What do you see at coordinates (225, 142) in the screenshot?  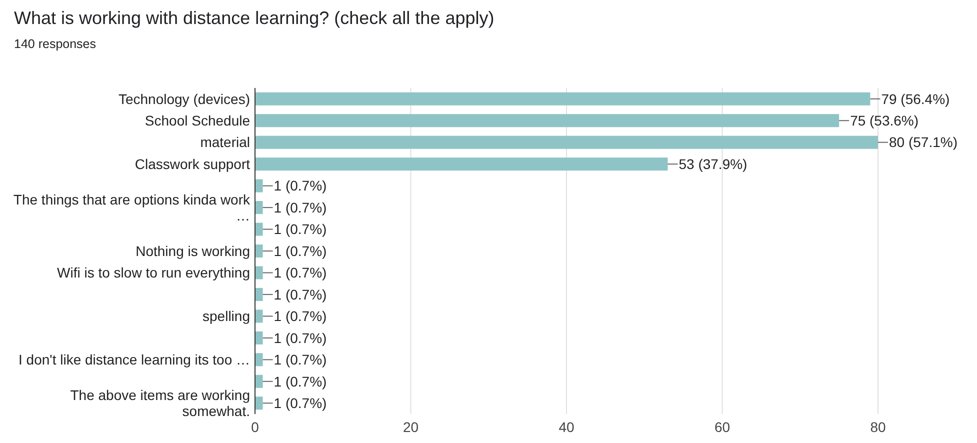 I see `y-tick-label: material` at bounding box center [225, 142].